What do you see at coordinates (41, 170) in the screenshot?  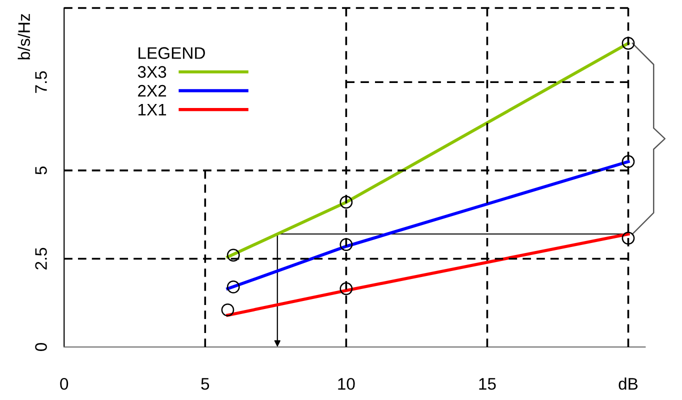 I see `y-tick-label: 5` at bounding box center [41, 170].